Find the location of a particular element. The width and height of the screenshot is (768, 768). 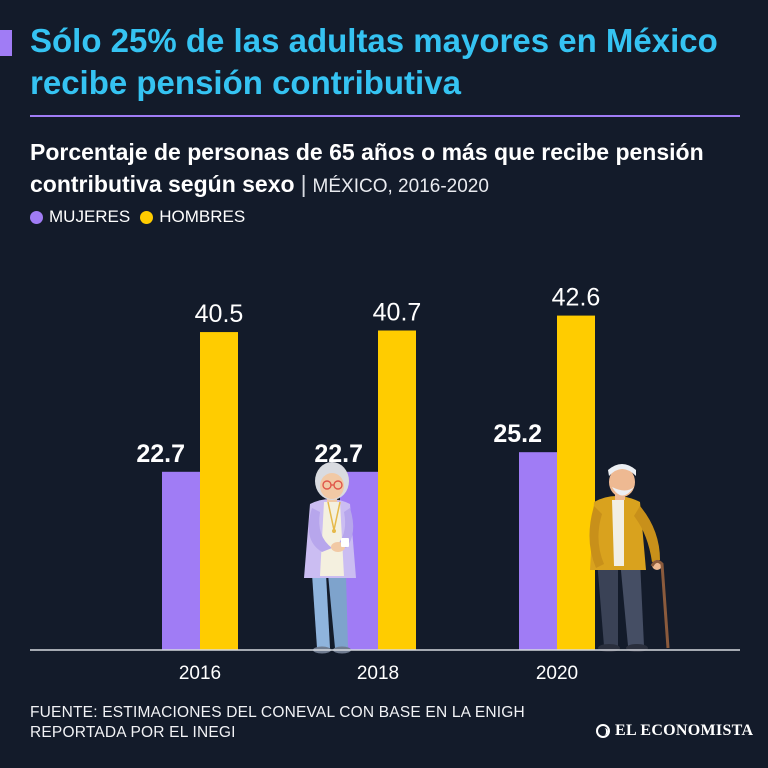

bar-hombres-2018 is located at coordinates (397, 490).